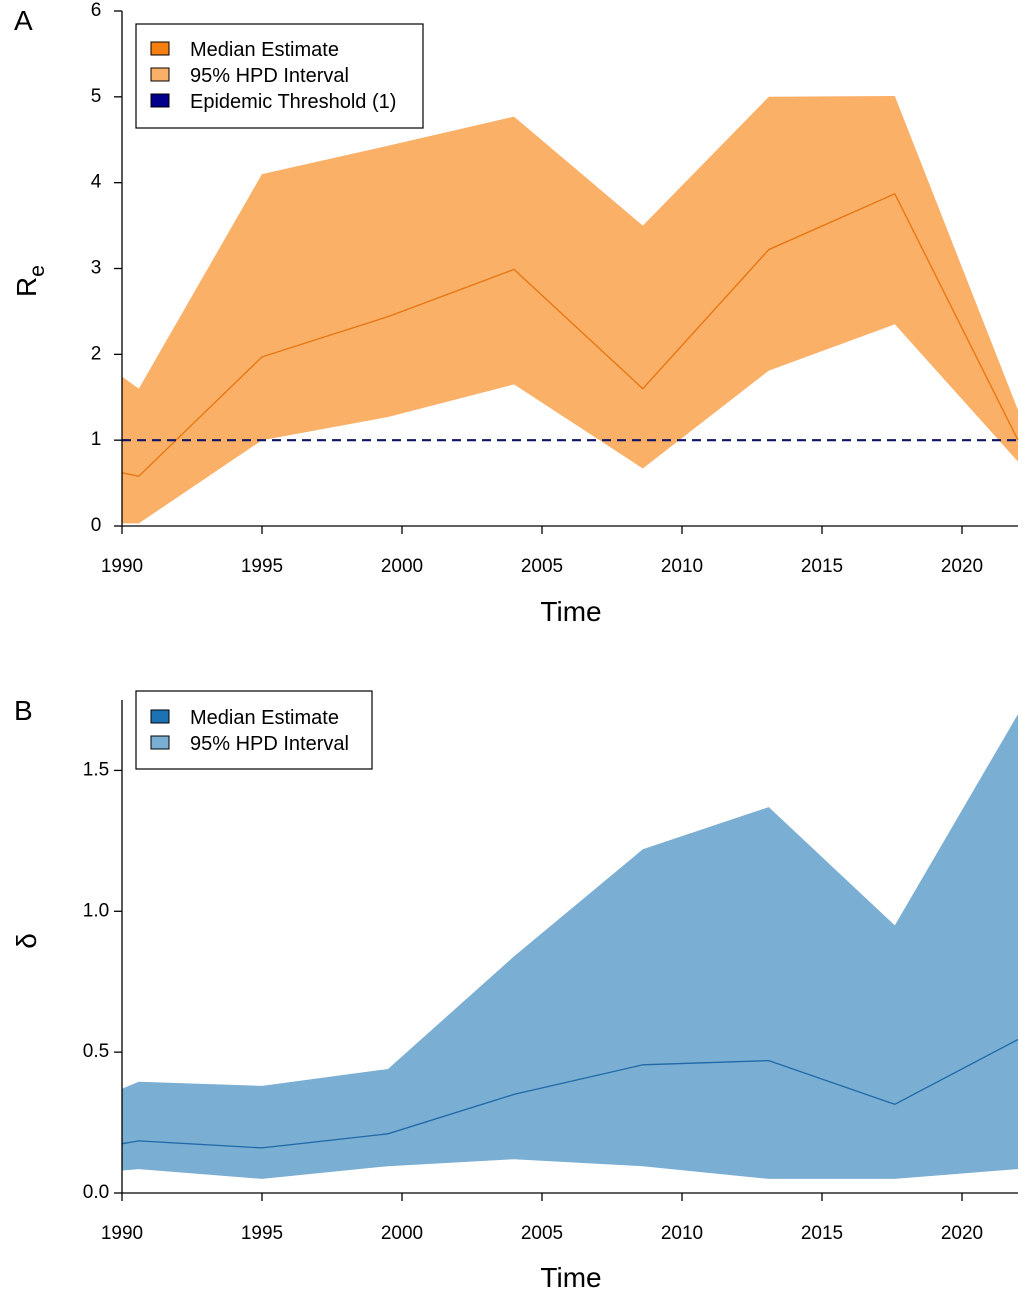  I want to click on panel-a-legend-label-threshold: Epidemic Threshold (1), so click(293, 102).